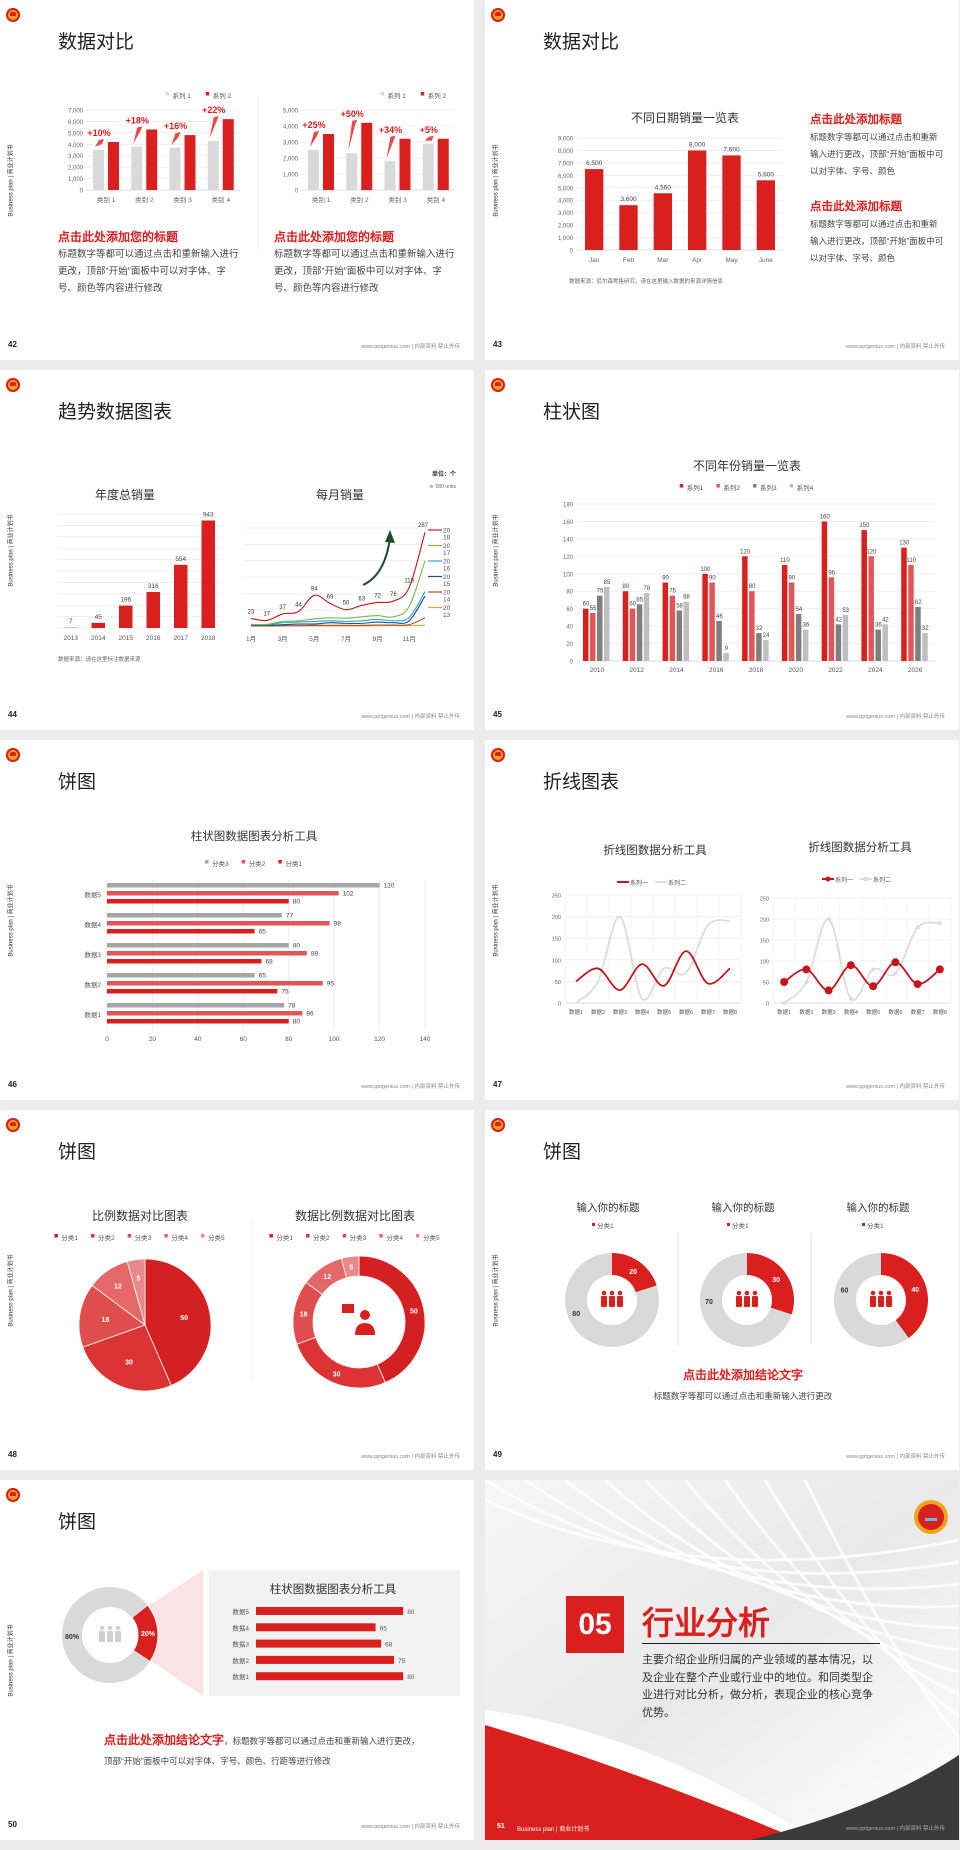 This screenshot has height=1850, width=960. What do you see at coordinates (92, 894) in the screenshot?
I see `y-category-label: 数据5` at bounding box center [92, 894].